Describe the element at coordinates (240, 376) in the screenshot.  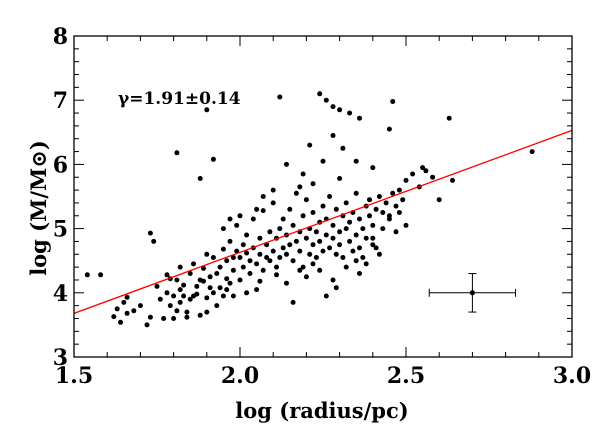
I see `x-tick-label: 2.0` at that location.